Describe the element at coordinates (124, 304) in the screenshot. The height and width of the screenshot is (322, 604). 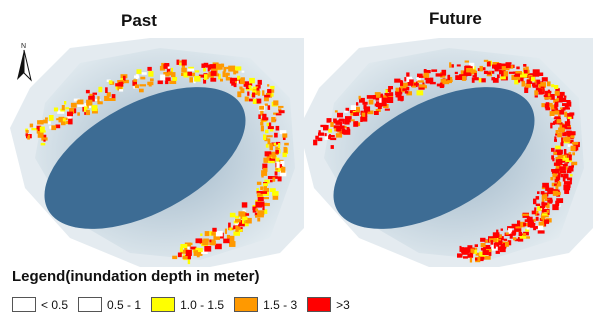
I see `legend-label: 0.5 - 1` at that location.